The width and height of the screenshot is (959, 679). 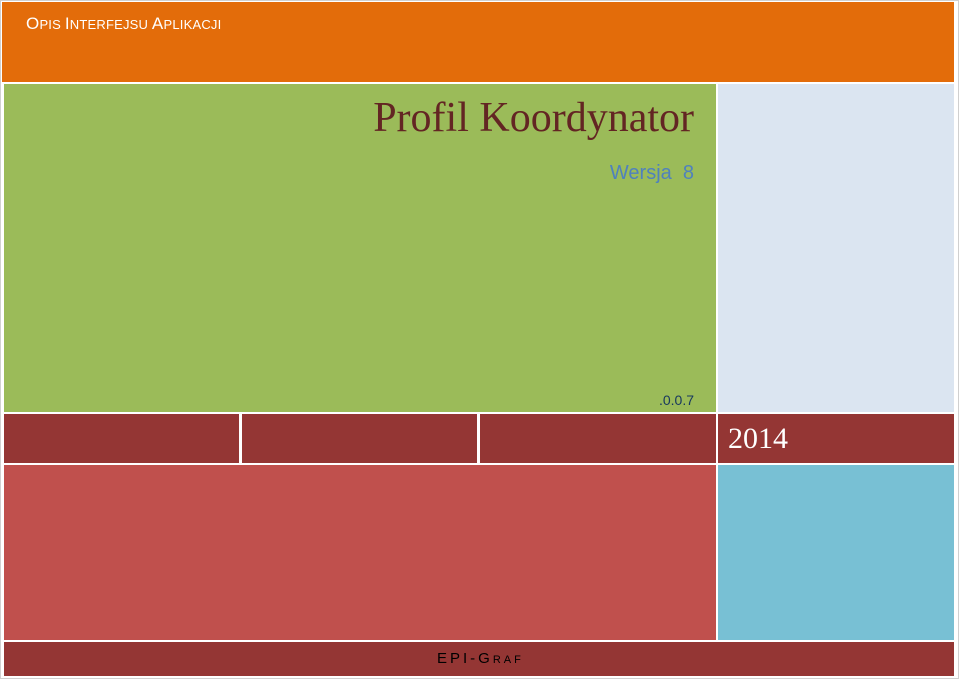 I want to click on footer-bar: EPI-GRAF, so click(x=479, y=659).